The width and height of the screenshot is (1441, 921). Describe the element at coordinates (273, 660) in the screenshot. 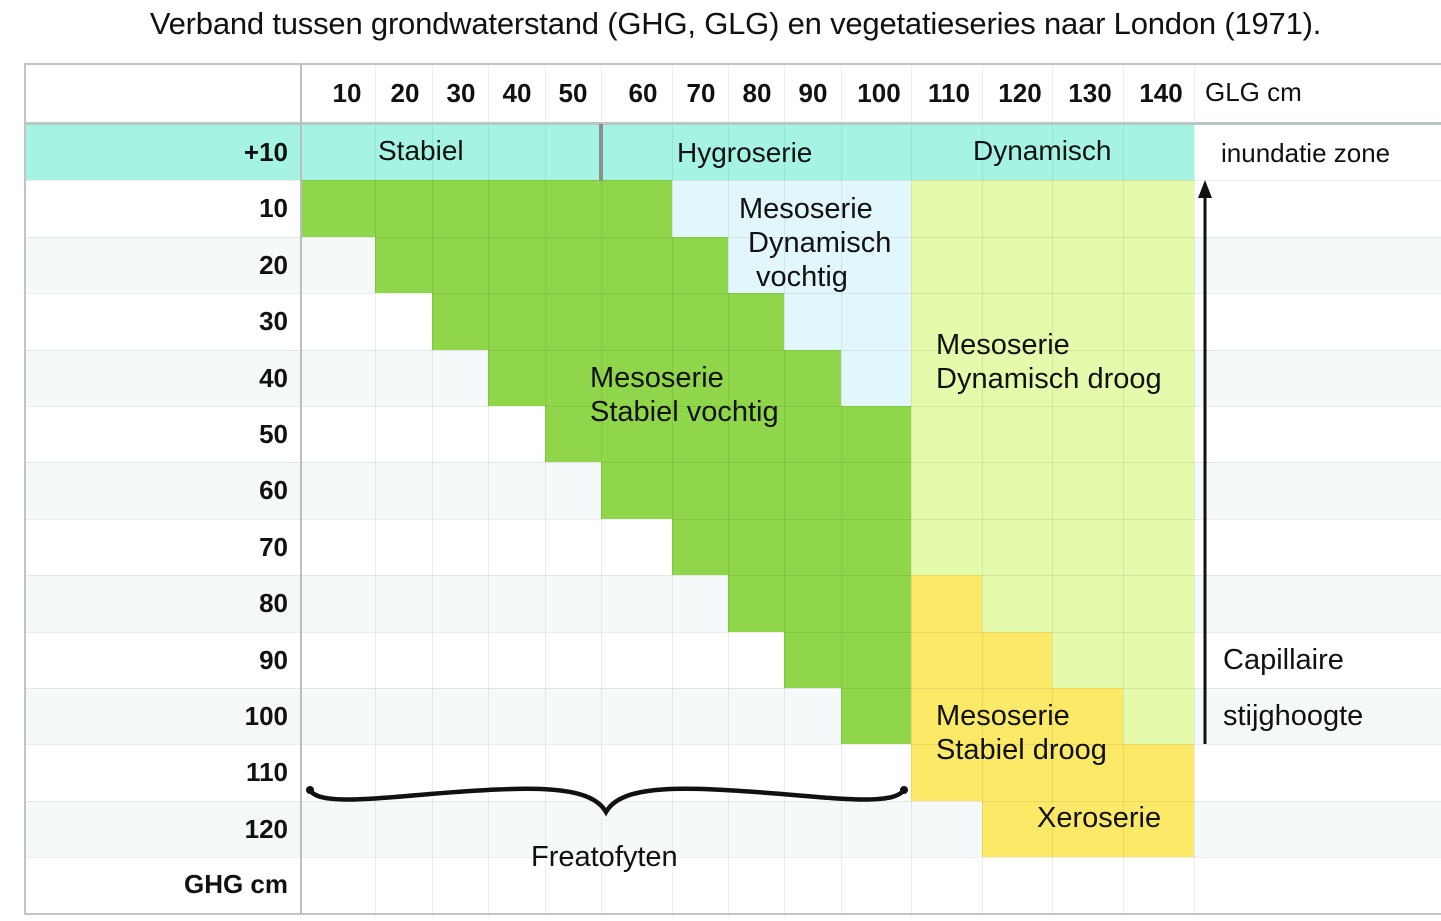

I see `ghg-row-header: 90` at that location.